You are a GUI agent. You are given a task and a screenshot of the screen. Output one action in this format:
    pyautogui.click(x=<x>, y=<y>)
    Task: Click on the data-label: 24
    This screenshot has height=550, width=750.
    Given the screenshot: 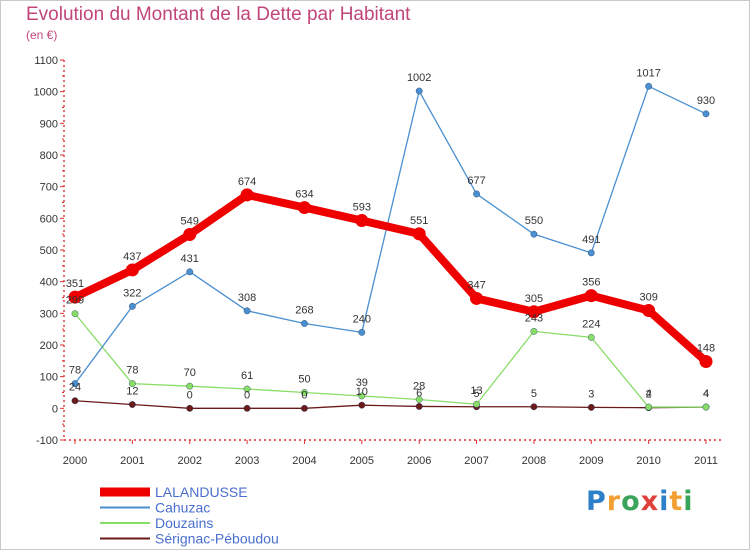 What is the action you would take?
    pyautogui.click(x=75, y=388)
    